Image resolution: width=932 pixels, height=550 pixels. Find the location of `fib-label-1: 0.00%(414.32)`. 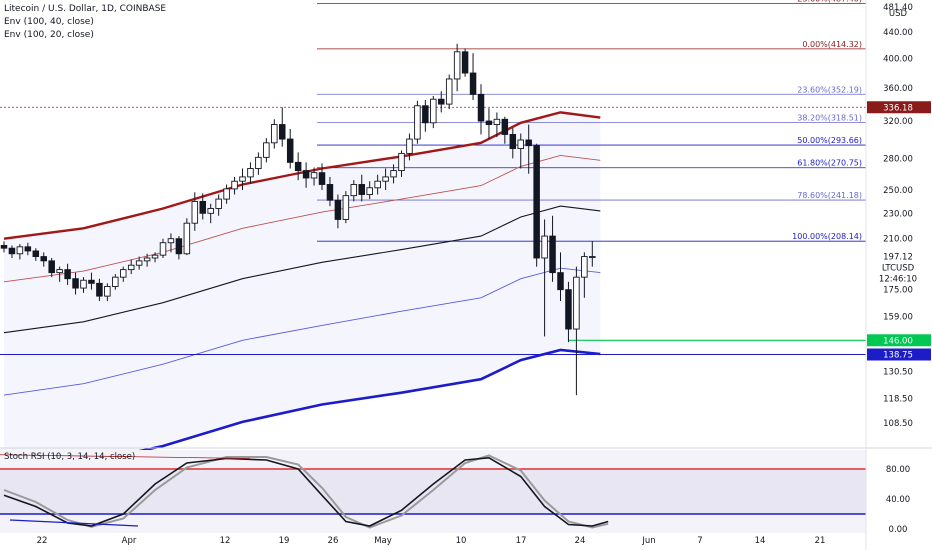

fib-label-1: 0.00%(414.32) is located at coordinates (832, 44).